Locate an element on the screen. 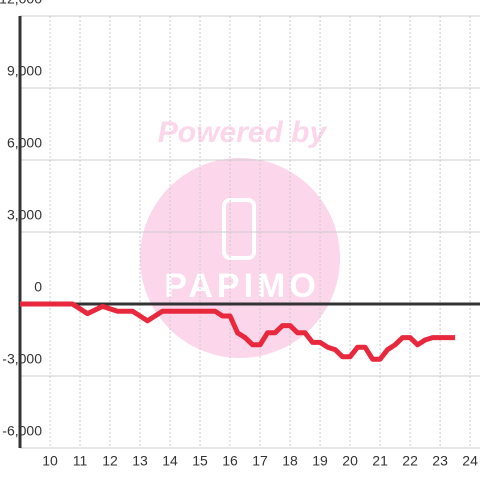 The height and width of the screenshot is (480, 480). y-tick-label: 6,000 is located at coordinates (24, 143).